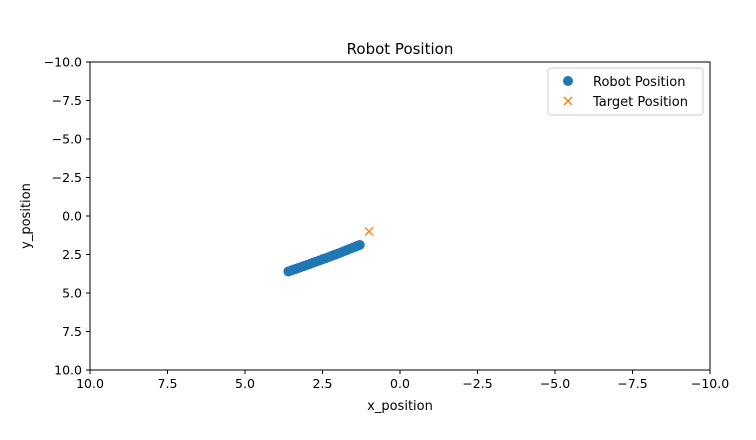 The height and width of the screenshot is (440, 756). What do you see at coordinates (400, 49) in the screenshot?
I see `chart-title: Robot Position` at bounding box center [400, 49].